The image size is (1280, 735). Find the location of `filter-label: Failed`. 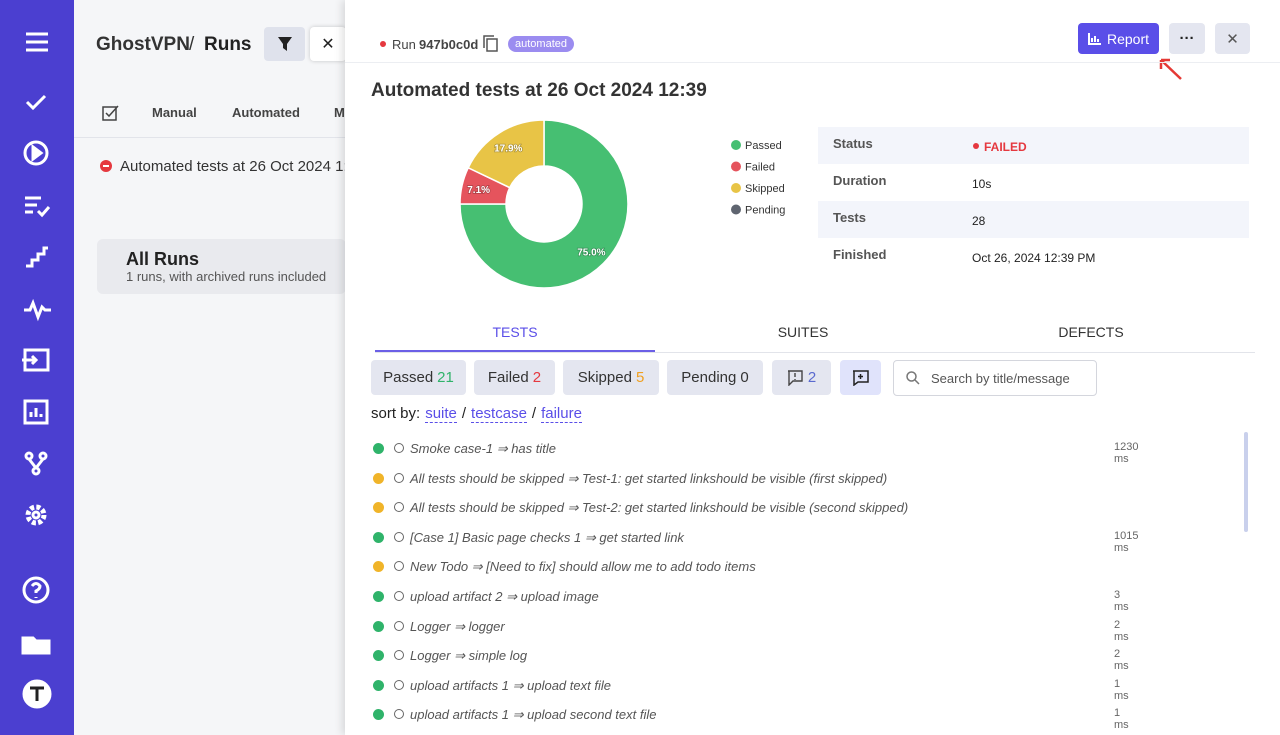

filter-label: Failed is located at coordinates (508, 377).